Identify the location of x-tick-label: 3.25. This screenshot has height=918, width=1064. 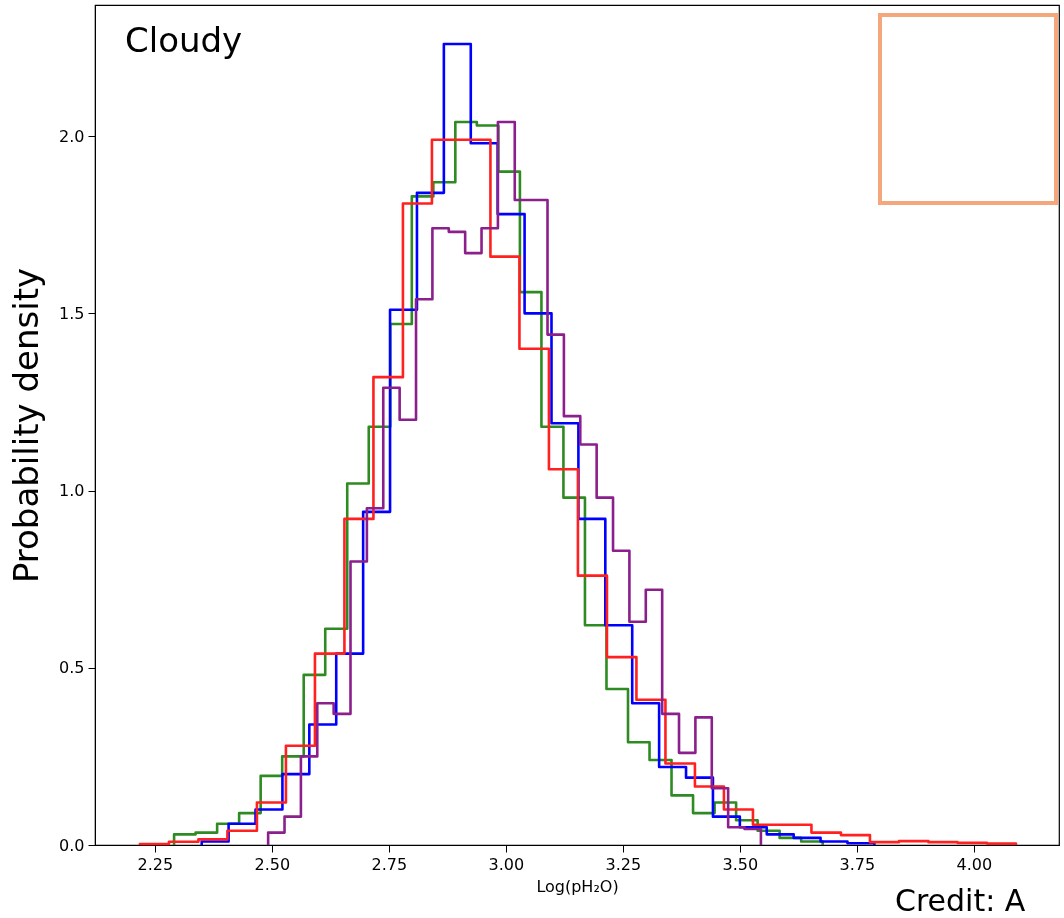
(623, 864).